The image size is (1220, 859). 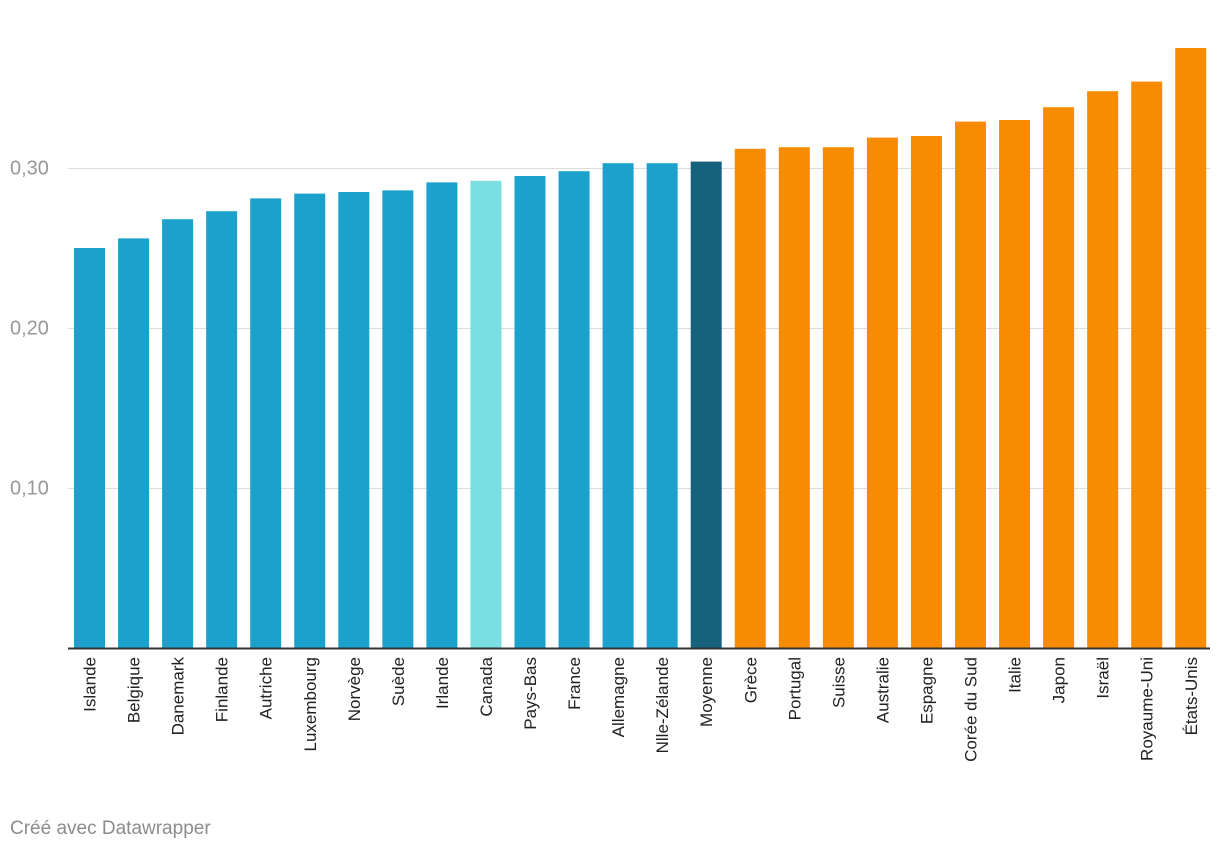 What do you see at coordinates (110, 828) in the screenshot?
I see `footer-credit: Créé avec Datawrapper` at bounding box center [110, 828].